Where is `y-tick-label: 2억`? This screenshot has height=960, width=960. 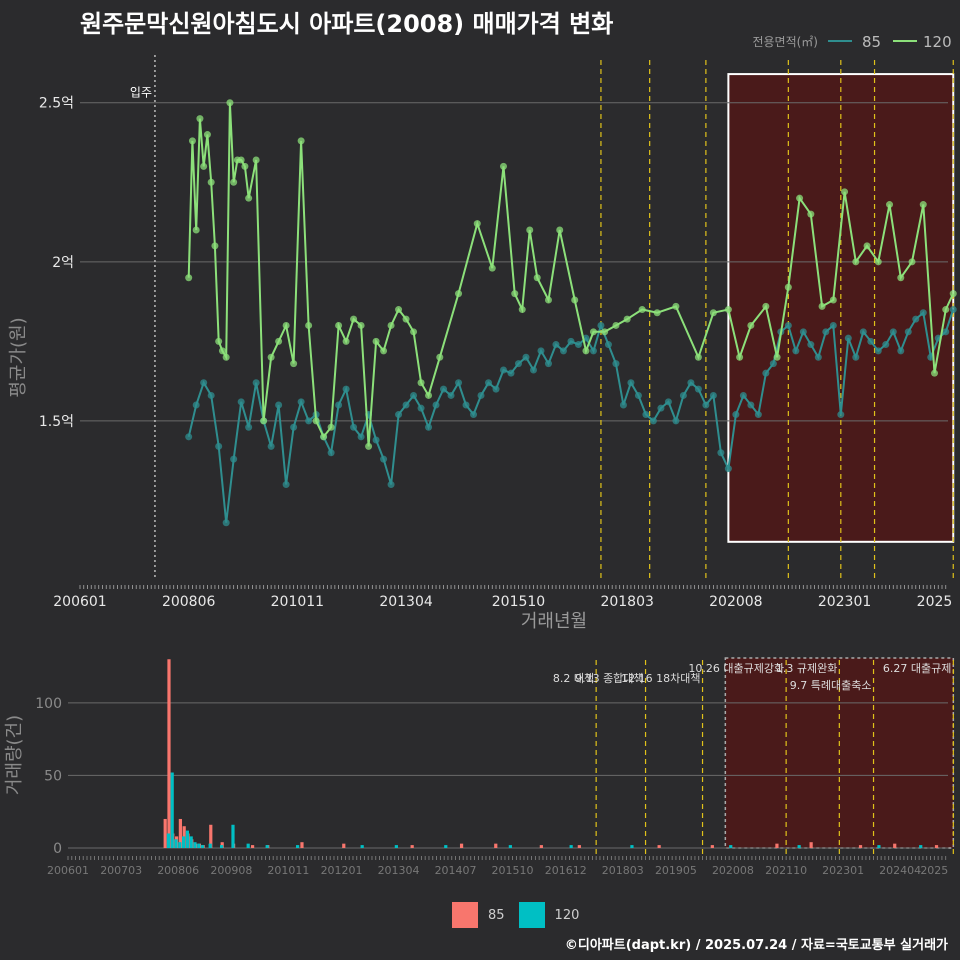
y-tick-label: 2억 is located at coordinates (63, 263).